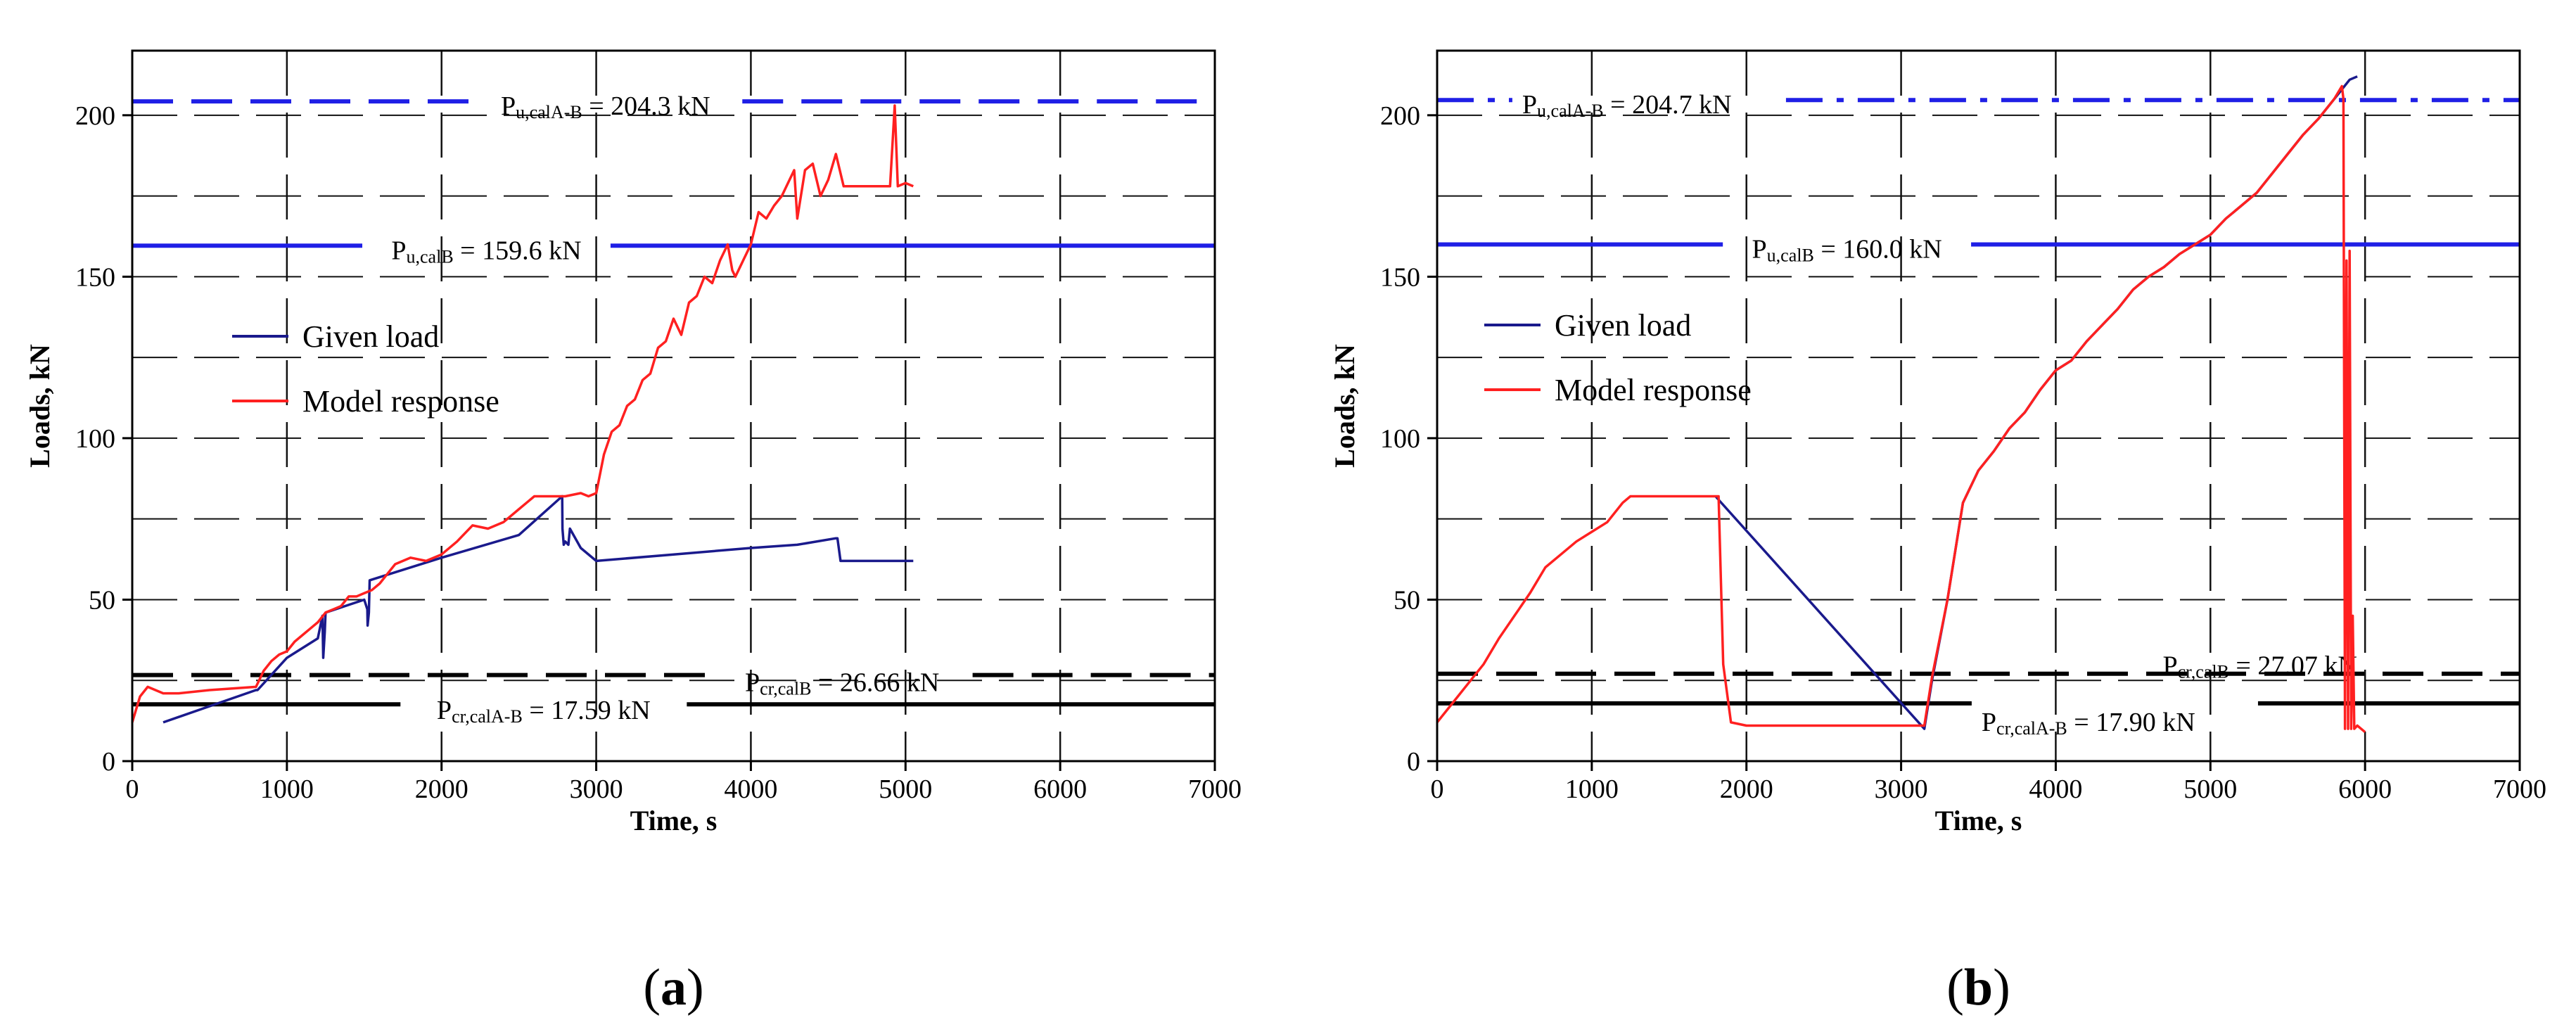  I want to click on panel-label: (a), so click(673, 987).